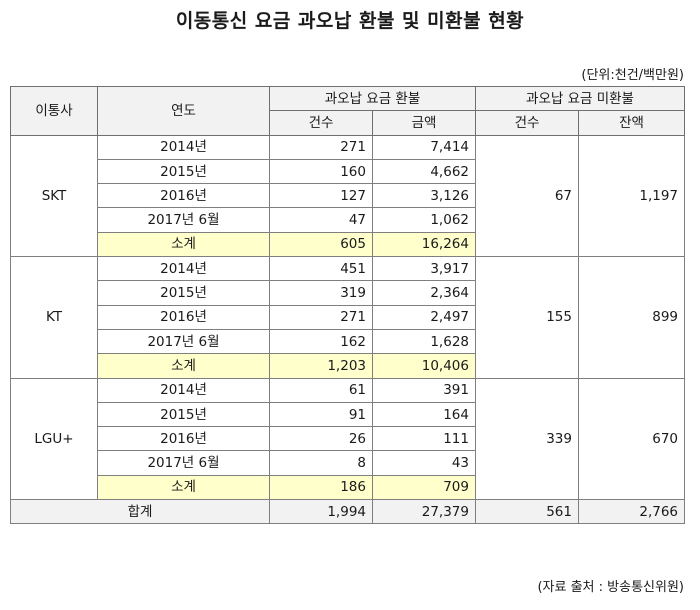 Image resolution: width=700 pixels, height=610 pixels. What do you see at coordinates (424, 341) in the screenshot?
I see `amount-cell: 1,628` at bounding box center [424, 341].